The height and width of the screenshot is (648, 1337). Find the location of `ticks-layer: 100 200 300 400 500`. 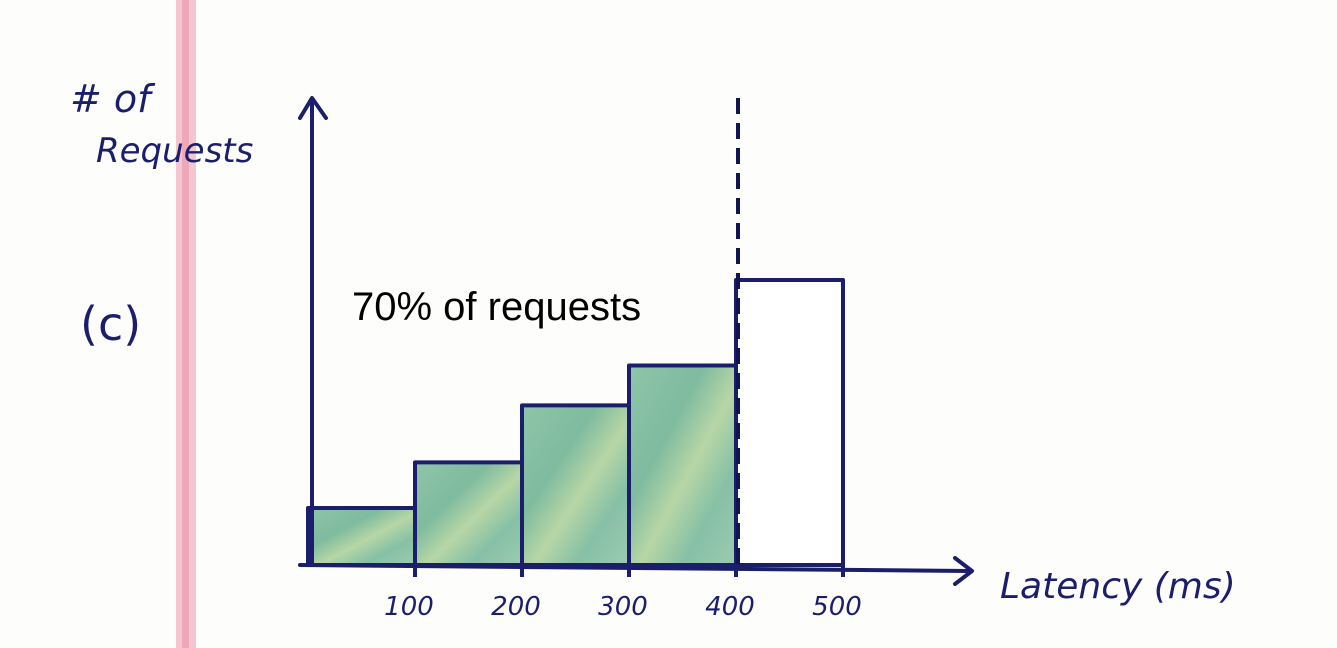

ticks-layer: 100 200 300 400 500 is located at coordinates (623, 589).